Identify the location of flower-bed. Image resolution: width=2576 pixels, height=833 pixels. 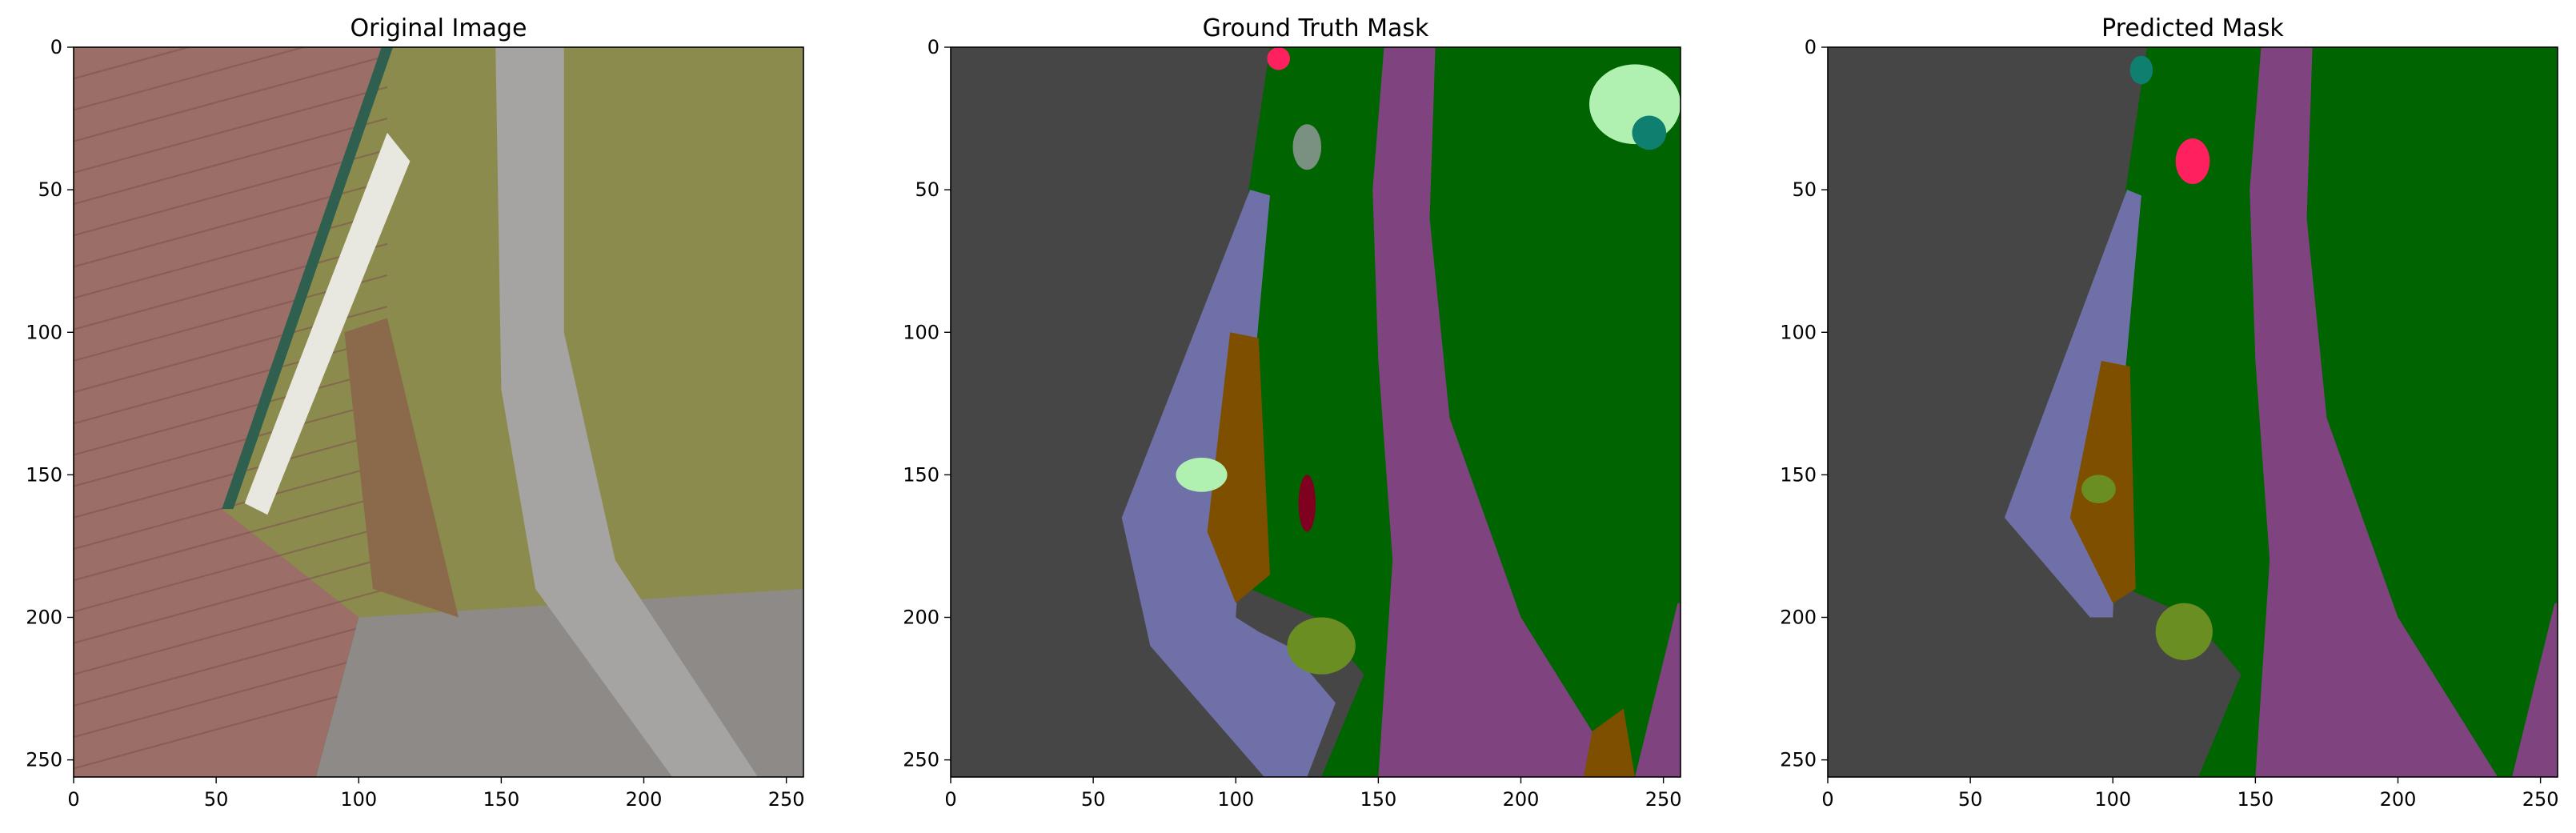
(401, 468).